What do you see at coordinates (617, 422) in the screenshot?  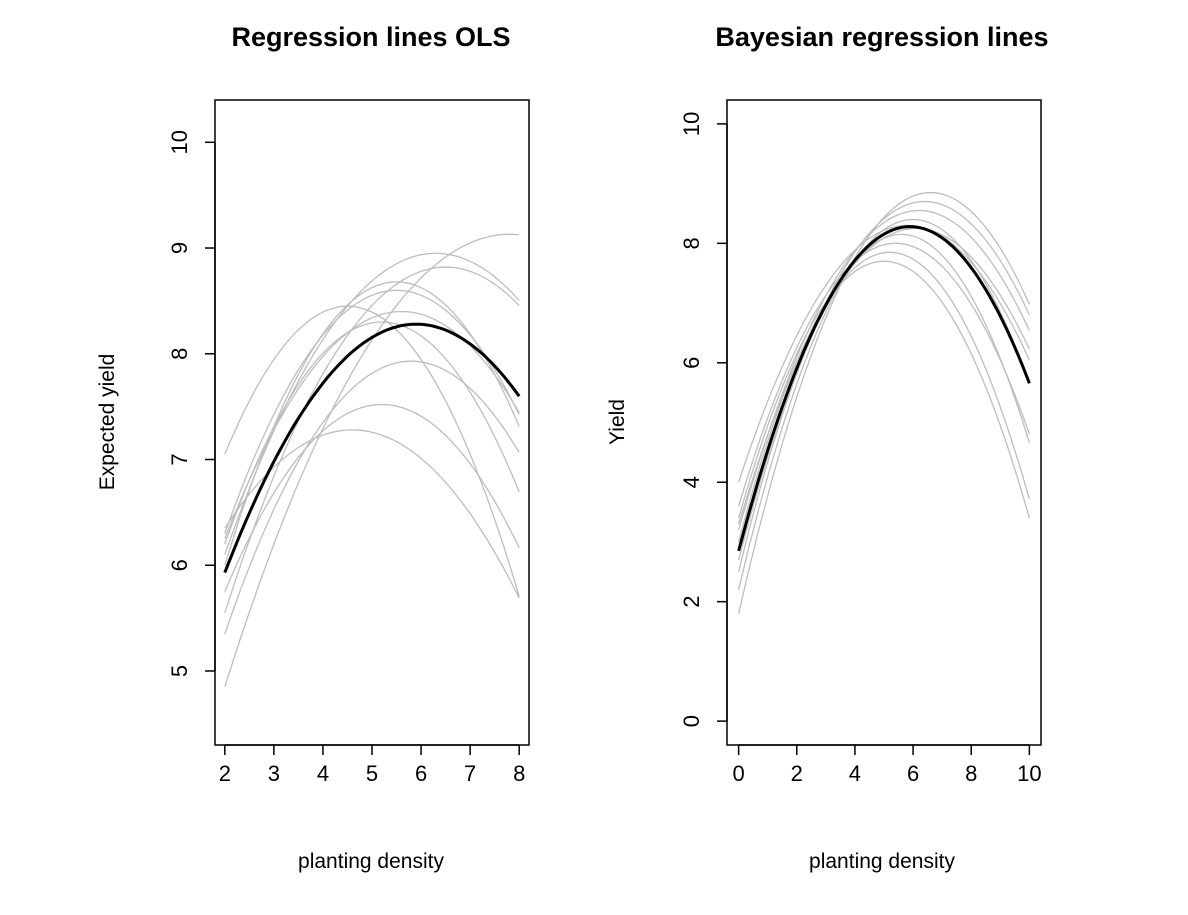 I see `y-axis-label-bayesian: Yield` at bounding box center [617, 422].